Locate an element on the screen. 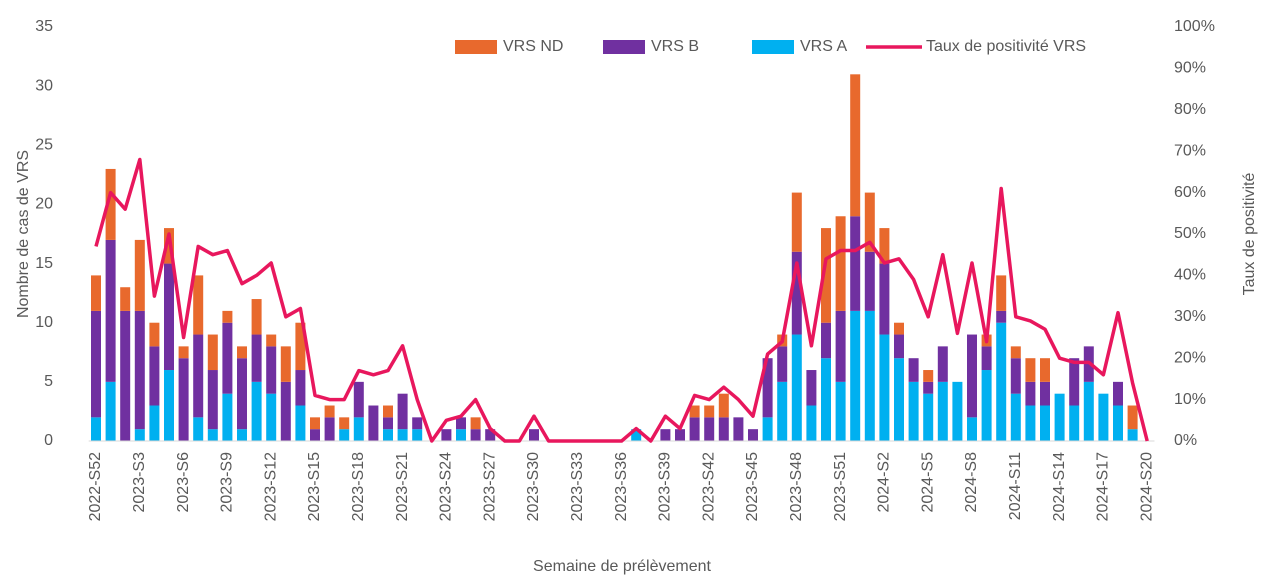 This screenshot has width=1265, height=581. y2-tick-label: 40% is located at coordinates (1190, 275).